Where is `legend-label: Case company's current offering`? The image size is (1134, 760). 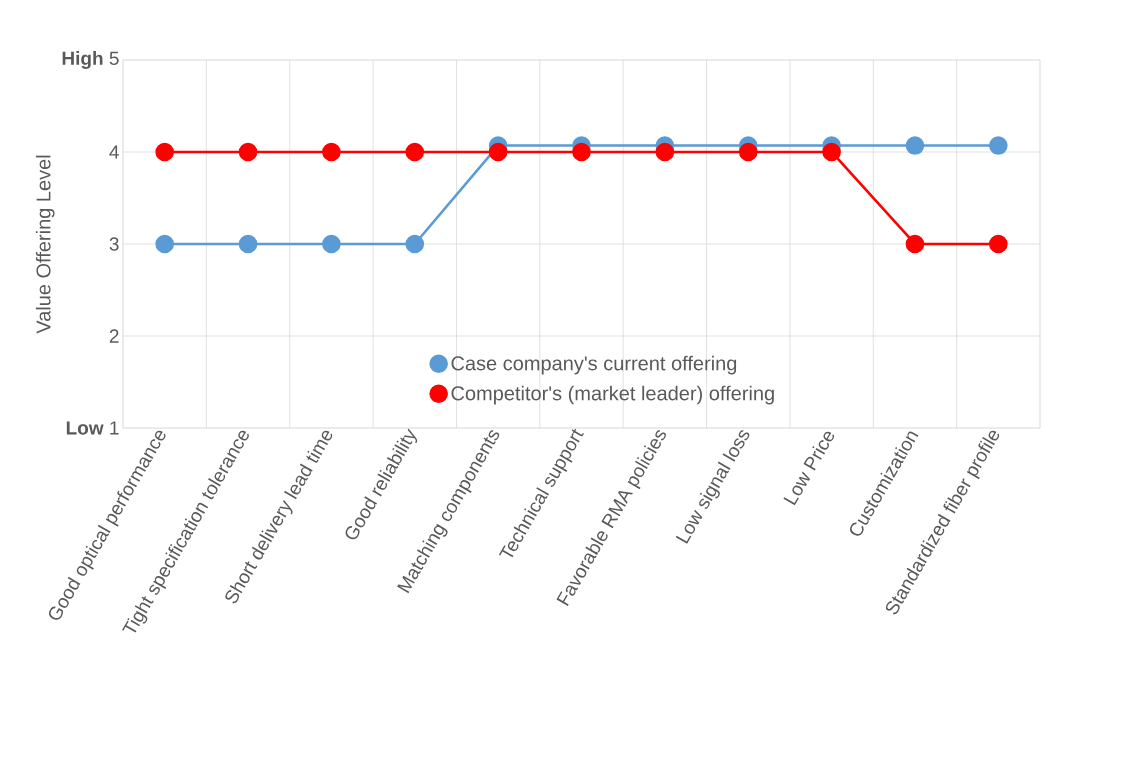
legend-label: Case company's current offering is located at coordinates (594, 365).